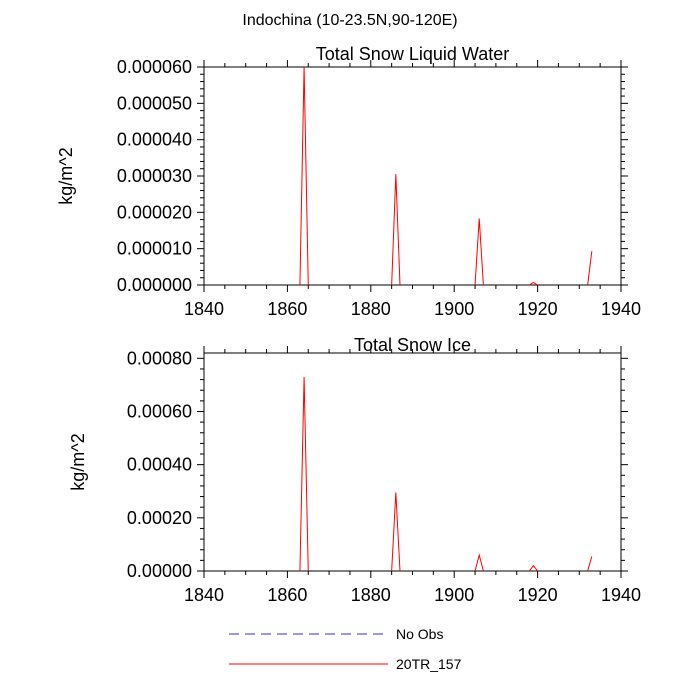  I want to click on y-tick-label: 0.000030, so click(154, 176).